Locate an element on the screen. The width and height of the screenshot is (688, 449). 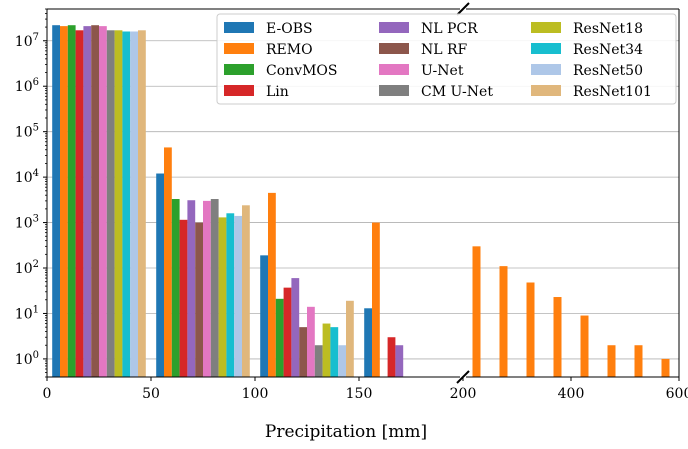
y-tick-label: 10⁰ is located at coordinates (27, 359).